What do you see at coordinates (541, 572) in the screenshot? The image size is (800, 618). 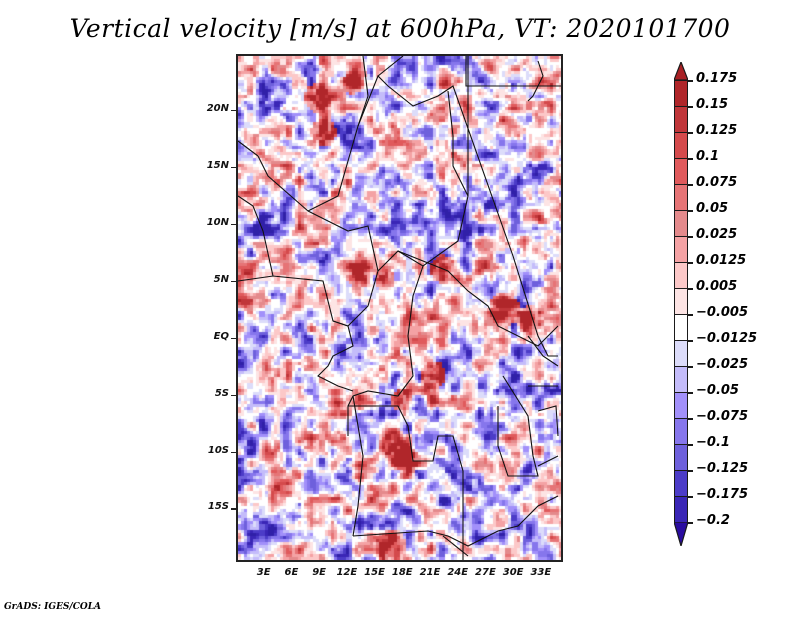 I see `lon-tick-label: 33E` at bounding box center [541, 572].